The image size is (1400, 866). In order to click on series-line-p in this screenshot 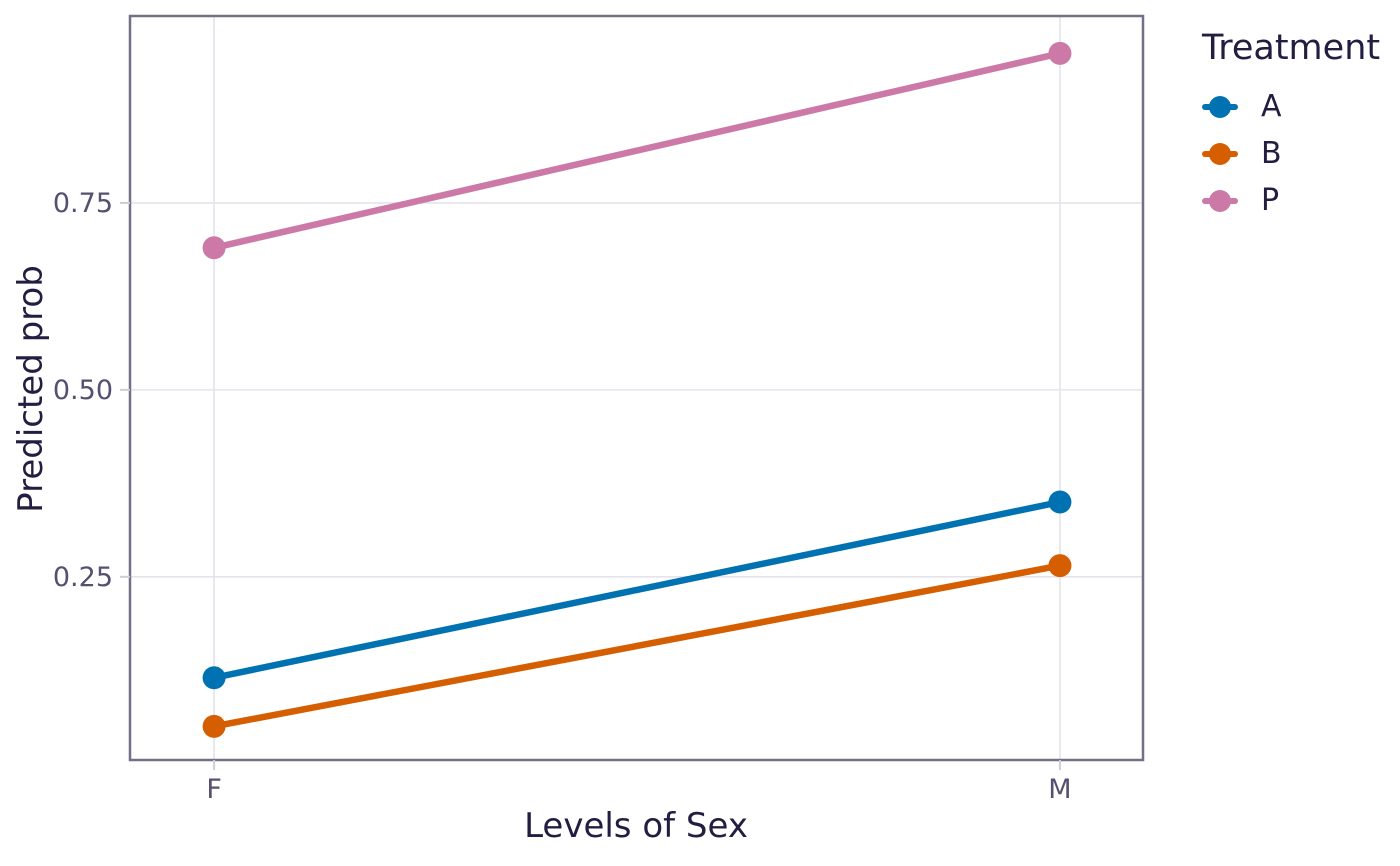, I will do `click(637, 151)`.